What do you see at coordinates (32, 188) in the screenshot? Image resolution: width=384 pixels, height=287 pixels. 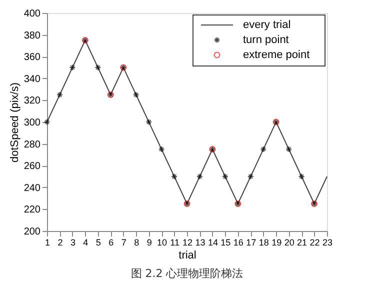 I see `y-tick-label: 240` at bounding box center [32, 188].